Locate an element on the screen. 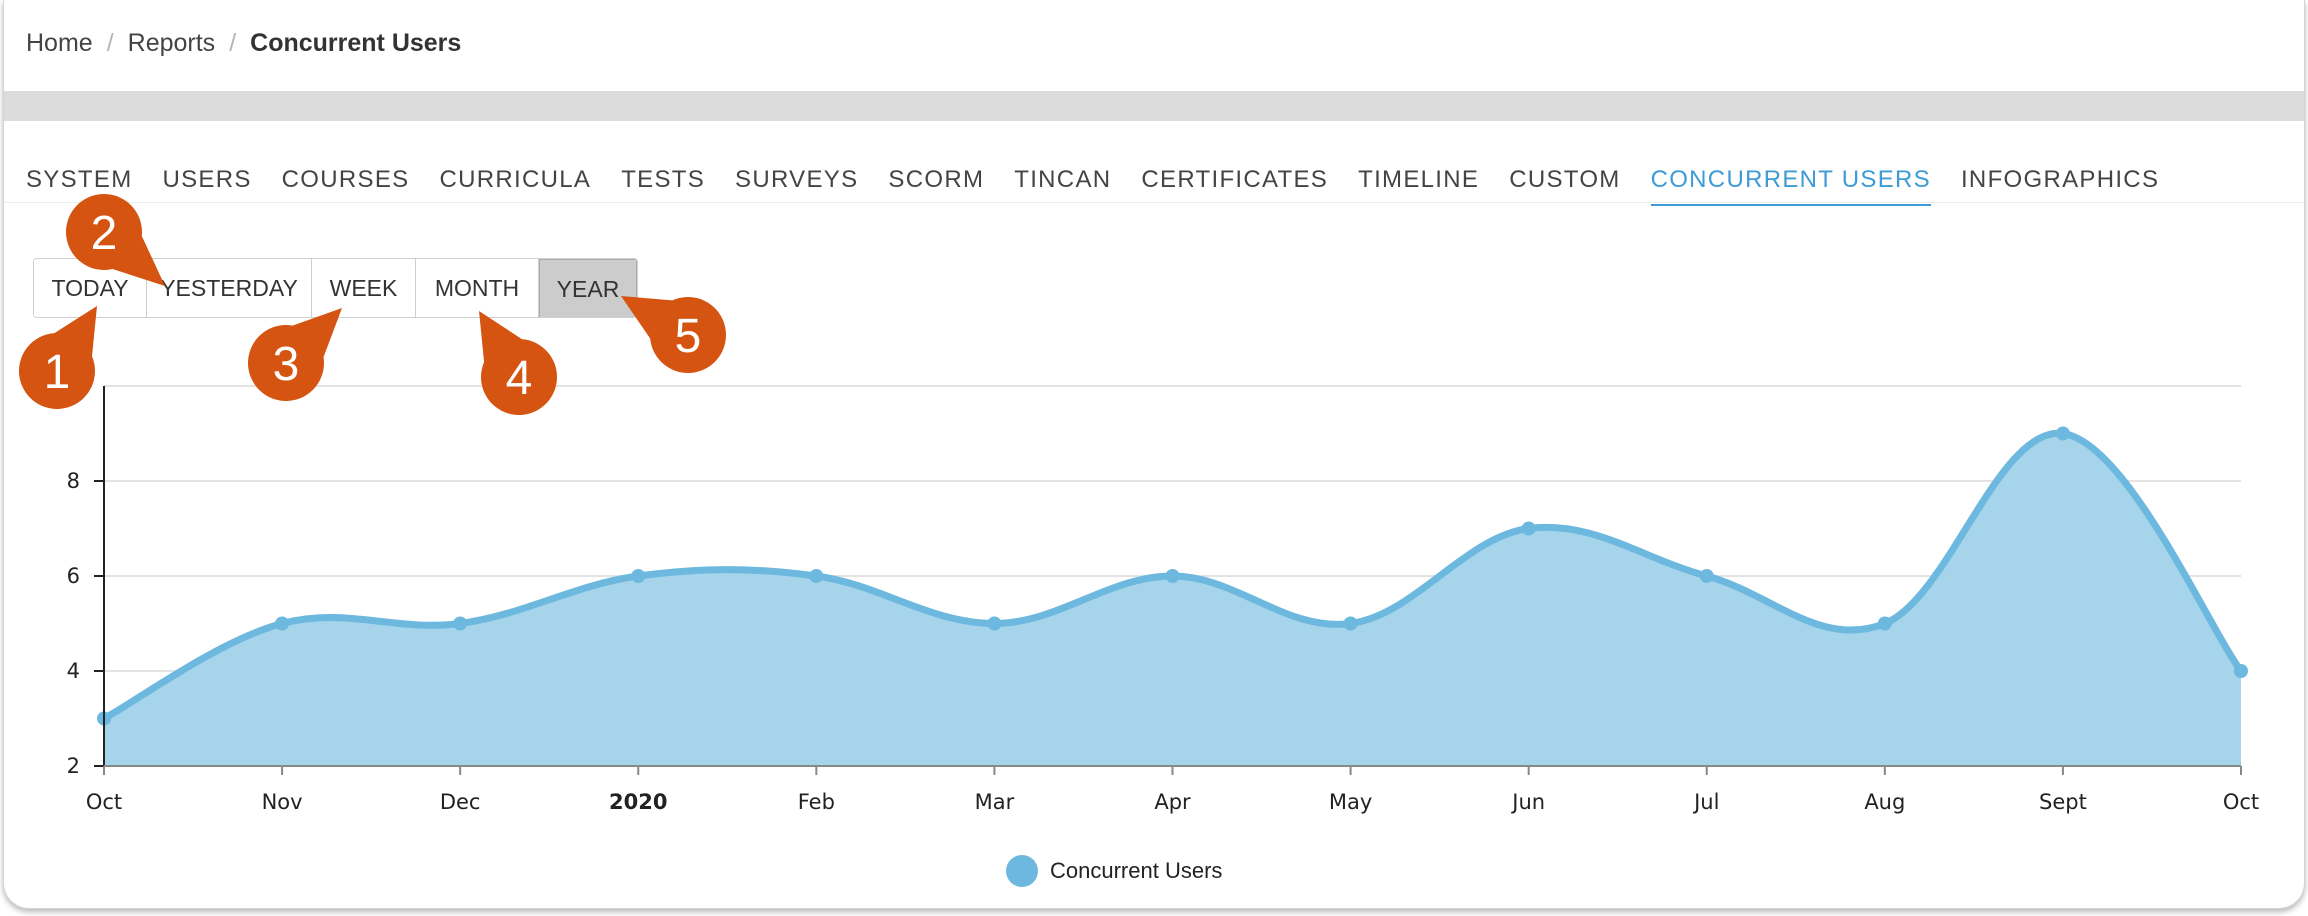 This screenshot has height=916, width=2308. period-button-group: TODAY YESTERDAY WEEK MONTH YEAR is located at coordinates (335, 288).